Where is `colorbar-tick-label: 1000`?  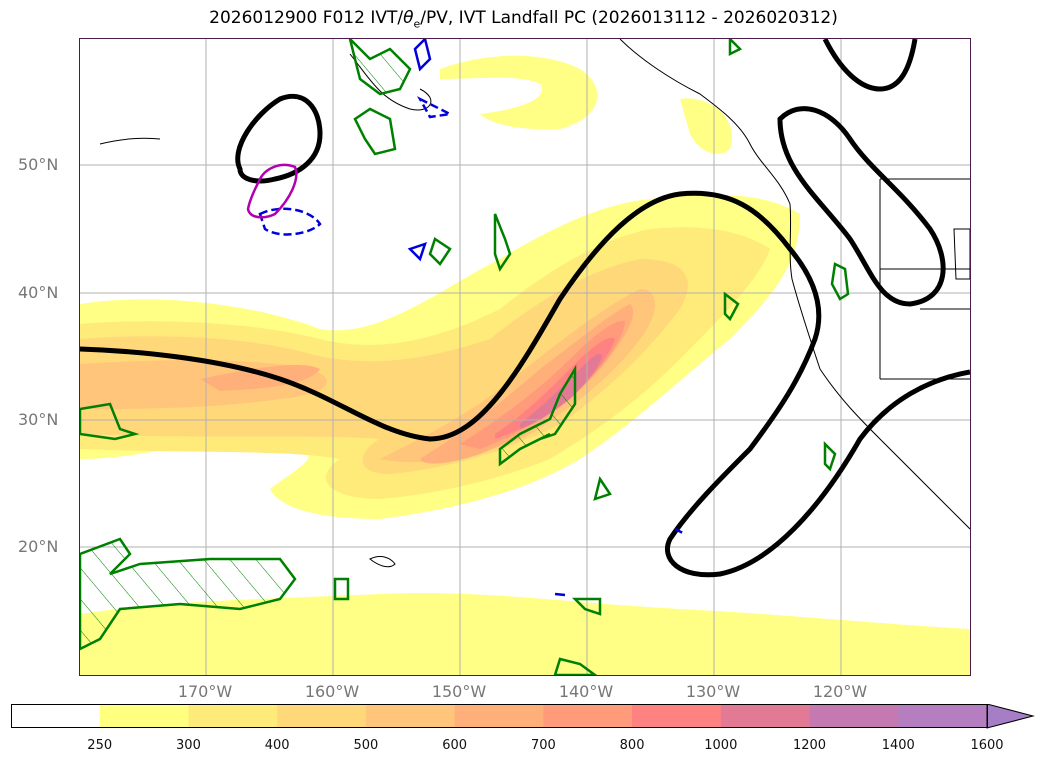 colorbar-tick-label: 1000 is located at coordinates (721, 745).